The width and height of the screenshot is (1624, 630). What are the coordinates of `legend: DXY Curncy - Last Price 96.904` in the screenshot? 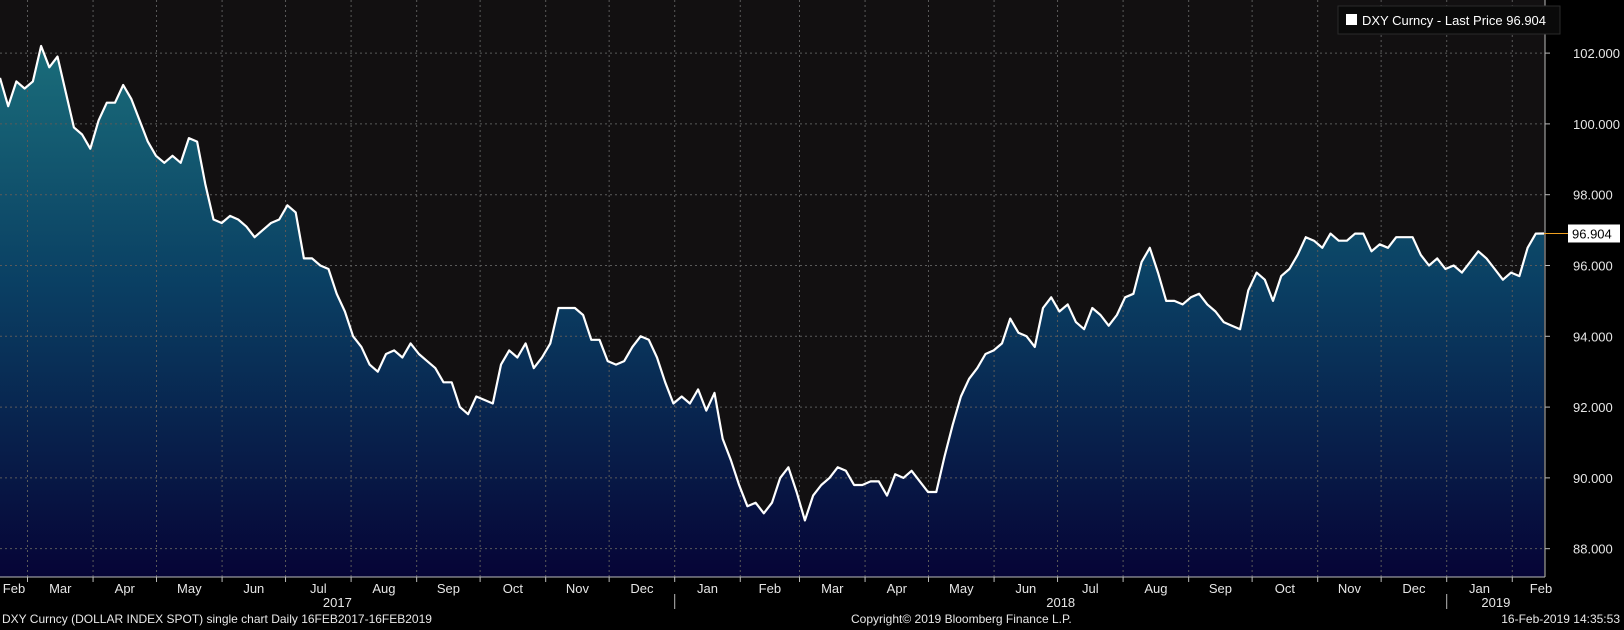 It's located at (1449, 20).